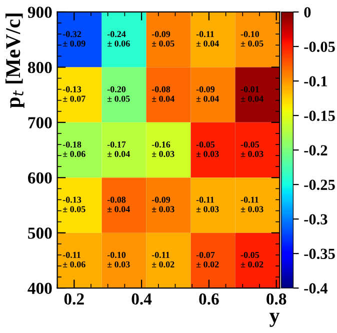  Describe the element at coordinates (74, 149) in the screenshot. I see `data-label: -0.18 ± 0.06` at that location.